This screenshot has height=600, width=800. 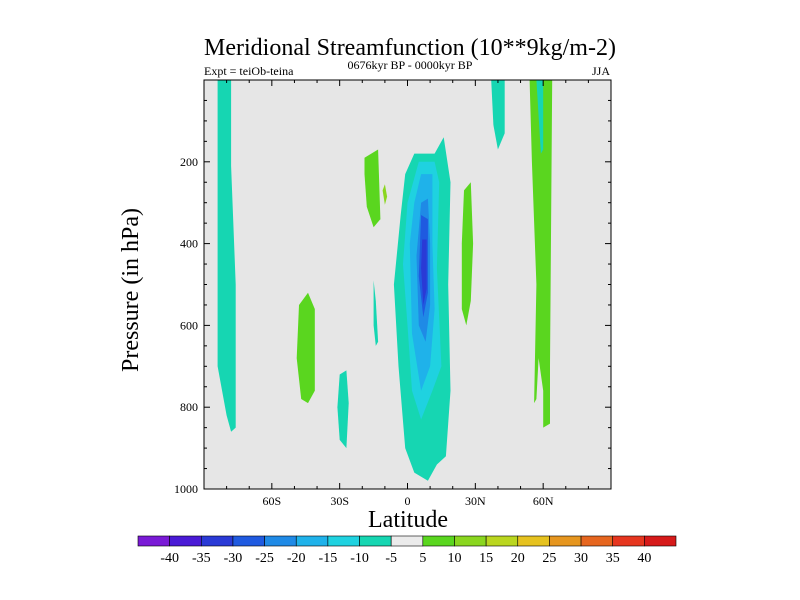 I want to click on contour-region-sh-subtropical-small, so click(x=343, y=409).